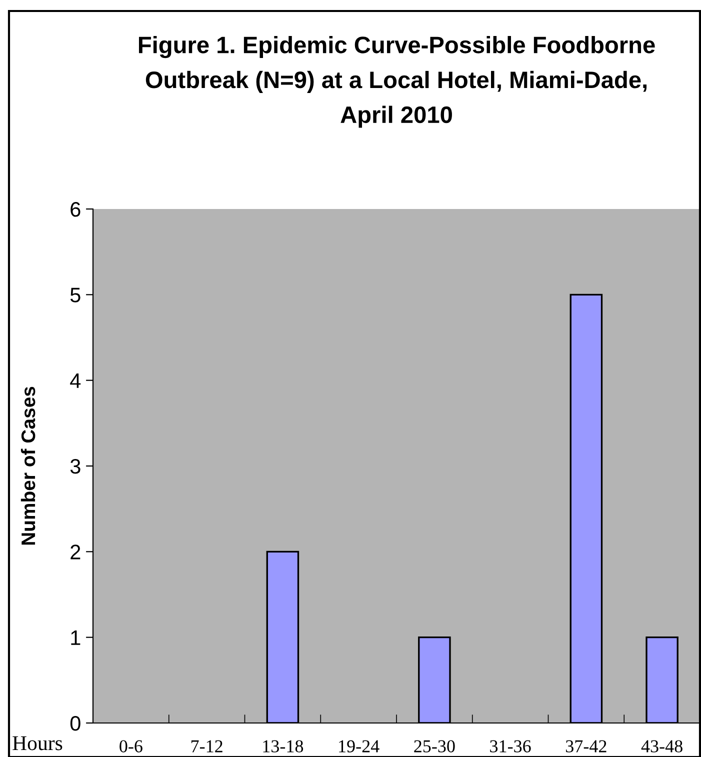 The height and width of the screenshot is (757, 701). Describe the element at coordinates (28, 465) in the screenshot. I see `y-axis-title: Number of Cases` at that location.